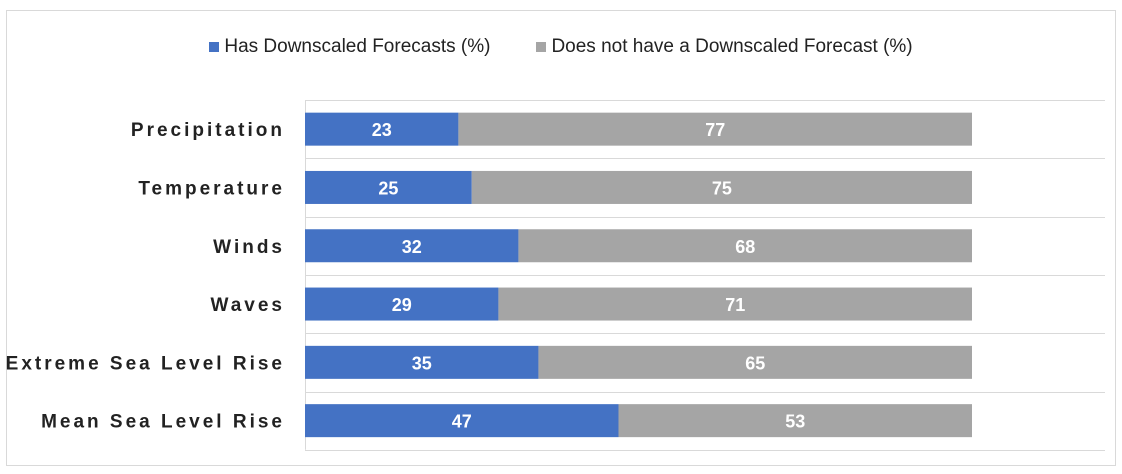  I want to click on data-label: 71, so click(735, 305).